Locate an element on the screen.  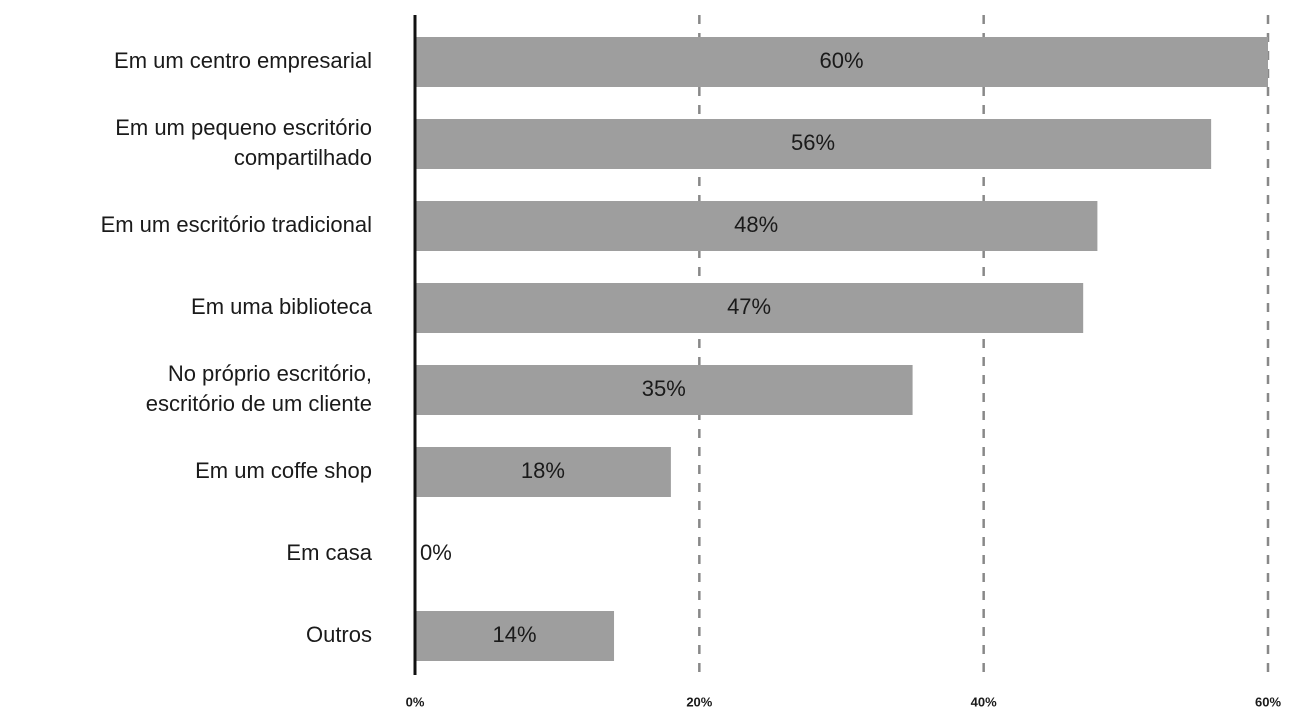
category-label: Em uma biblioteca is located at coordinates (282, 306).